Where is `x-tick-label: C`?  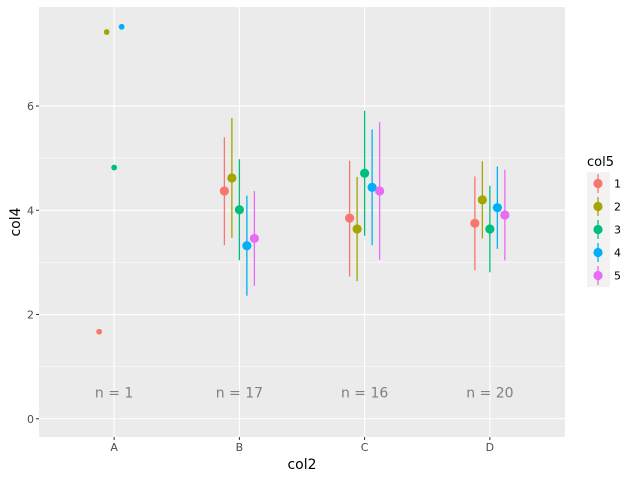
x-tick-label: C is located at coordinates (365, 447).